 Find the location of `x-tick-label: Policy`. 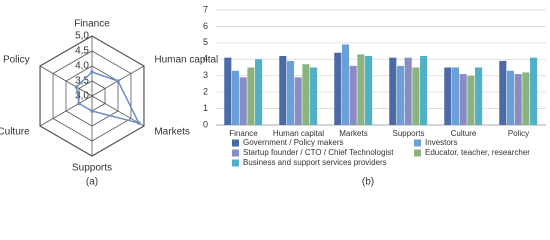

x-tick-label: Policy is located at coordinates (518, 133).